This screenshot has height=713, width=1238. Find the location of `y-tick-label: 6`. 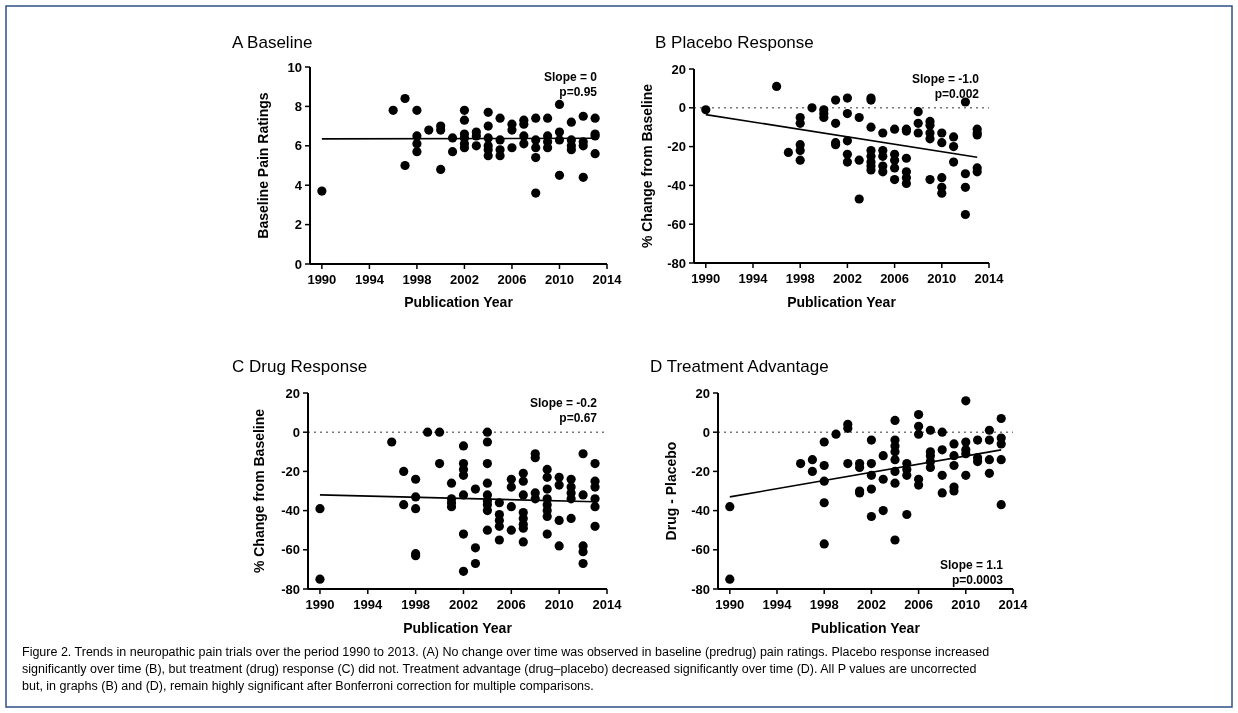

y-tick-label: 6 is located at coordinates (298, 146).